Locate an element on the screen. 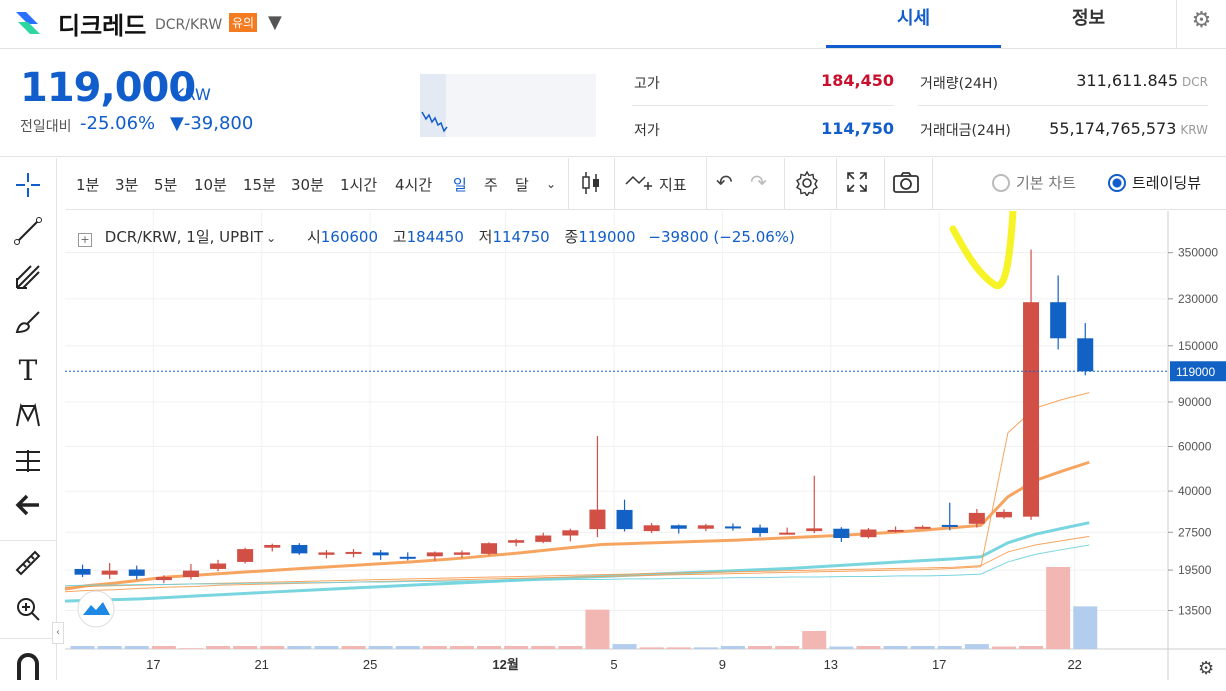  camera-icon is located at coordinates (906, 184).